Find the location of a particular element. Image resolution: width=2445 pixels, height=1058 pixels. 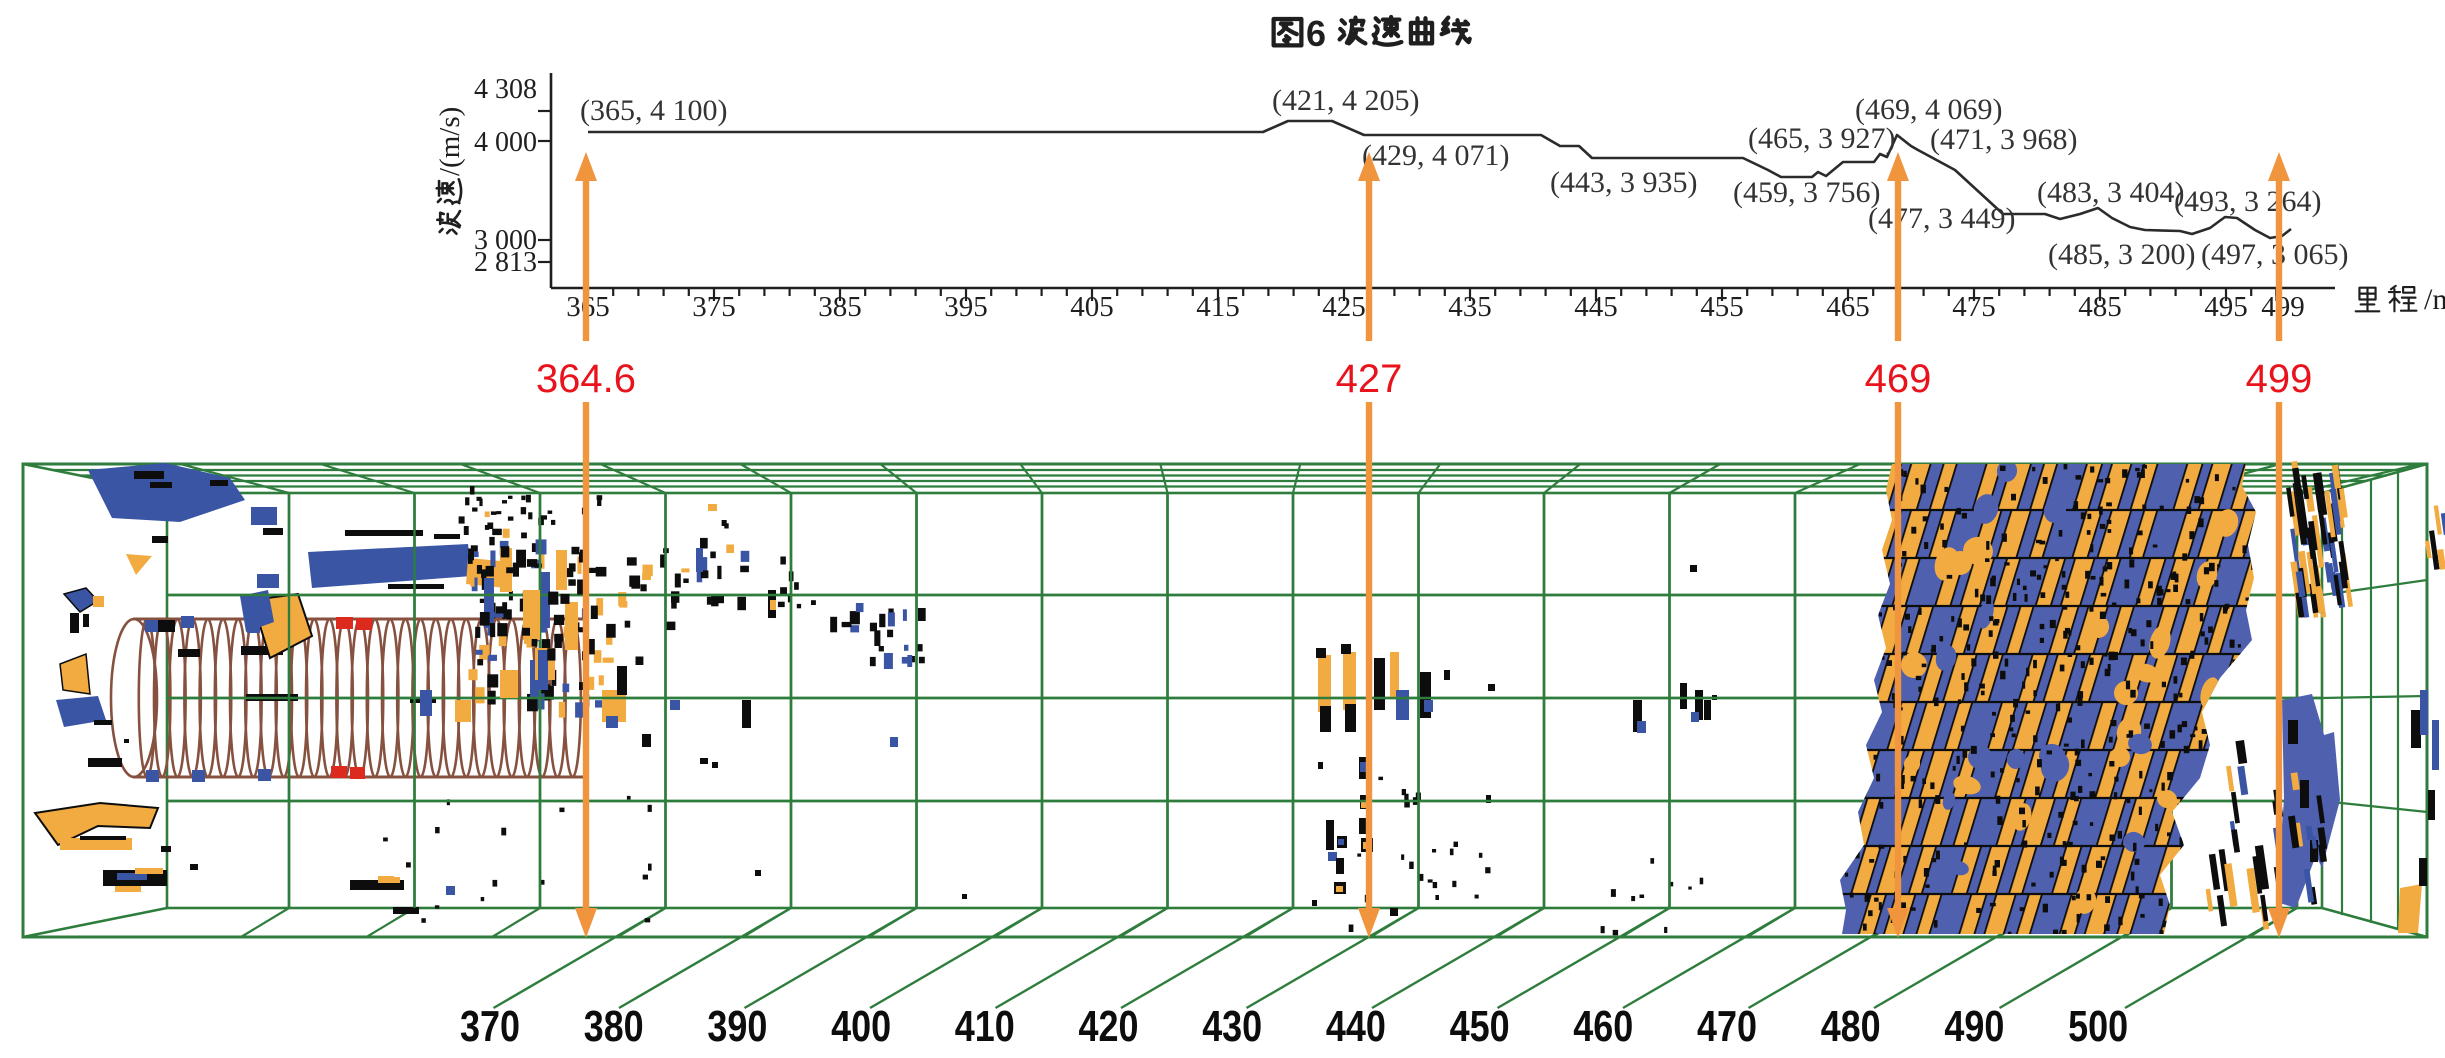

svg-text: (493, 3 264) is located at coordinates (2247, 201).